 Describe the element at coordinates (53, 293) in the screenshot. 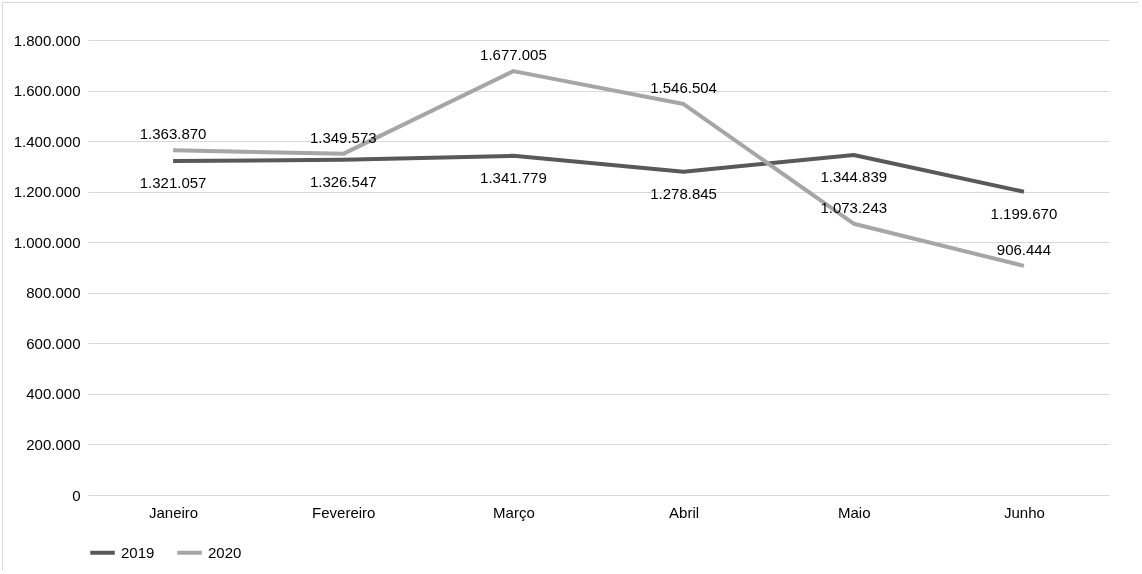

I see `y-tick-label: 800.000` at that location.